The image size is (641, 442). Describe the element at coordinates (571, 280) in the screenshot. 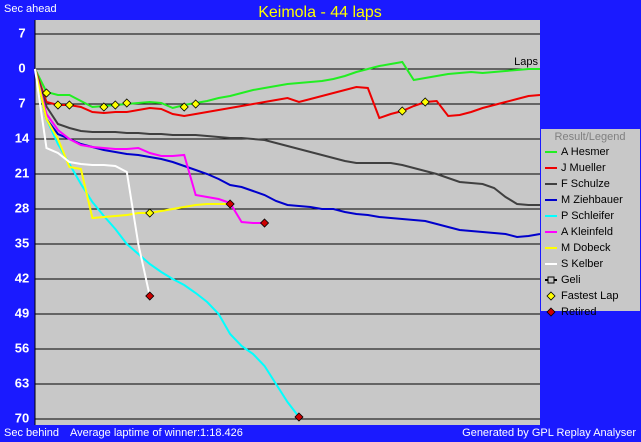

I see `legend-label: Geli` at that location.